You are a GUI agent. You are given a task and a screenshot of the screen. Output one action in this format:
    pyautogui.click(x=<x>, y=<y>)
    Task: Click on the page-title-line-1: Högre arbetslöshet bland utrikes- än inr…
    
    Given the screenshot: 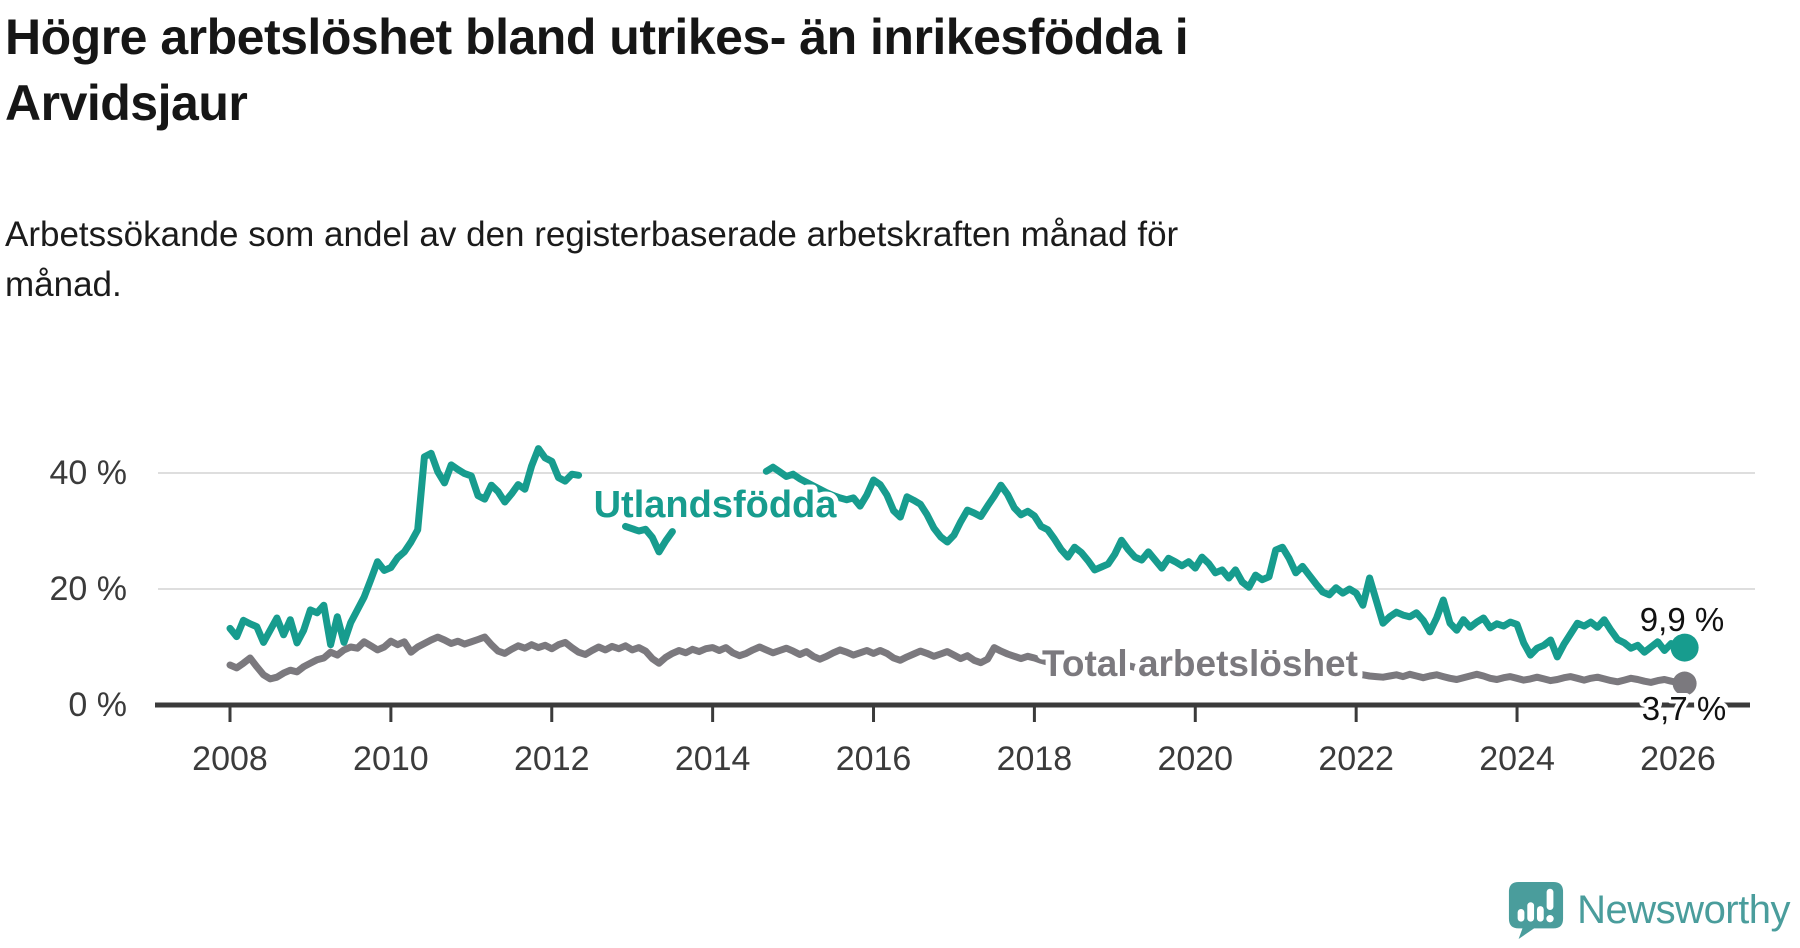 What is the action you would take?
    pyautogui.click(x=597, y=37)
    